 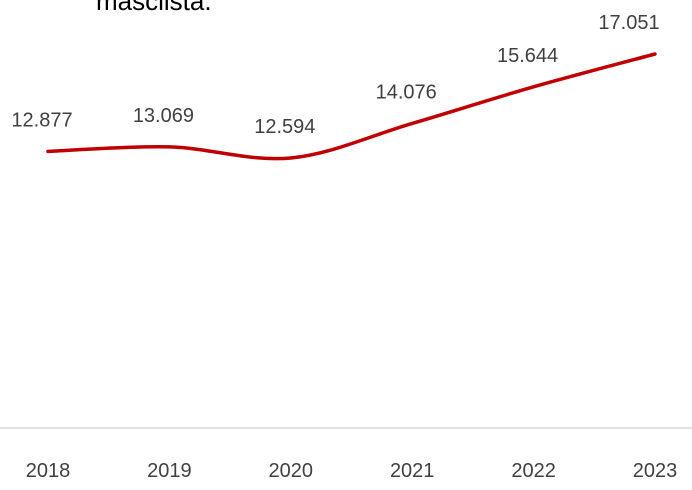 What do you see at coordinates (527, 56) in the screenshot?
I see `data-label: 15.644` at bounding box center [527, 56].